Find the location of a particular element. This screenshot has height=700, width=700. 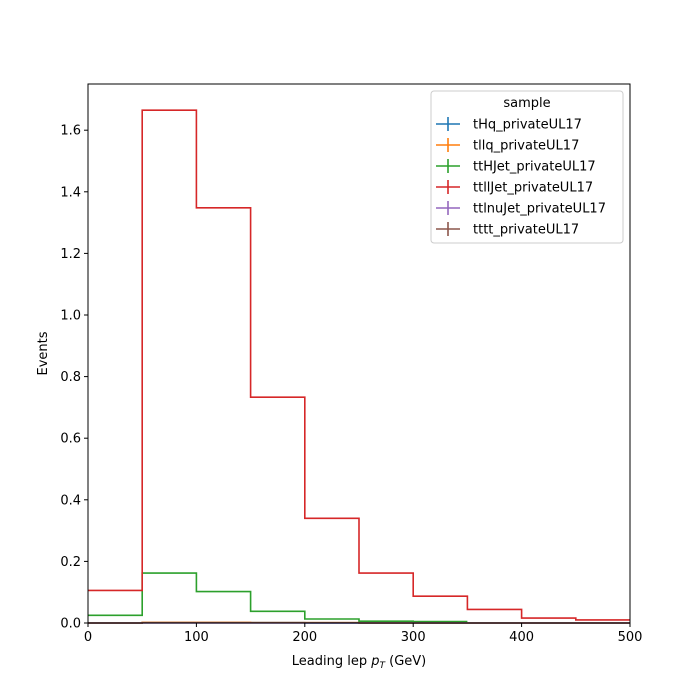

x-tick-label: 400 is located at coordinates (521, 637).